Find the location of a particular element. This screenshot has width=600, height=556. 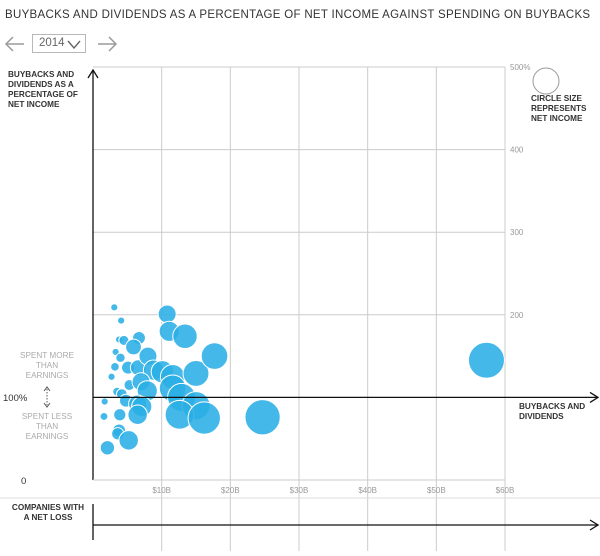

up-arrow-icon is located at coordinates (47, 389).